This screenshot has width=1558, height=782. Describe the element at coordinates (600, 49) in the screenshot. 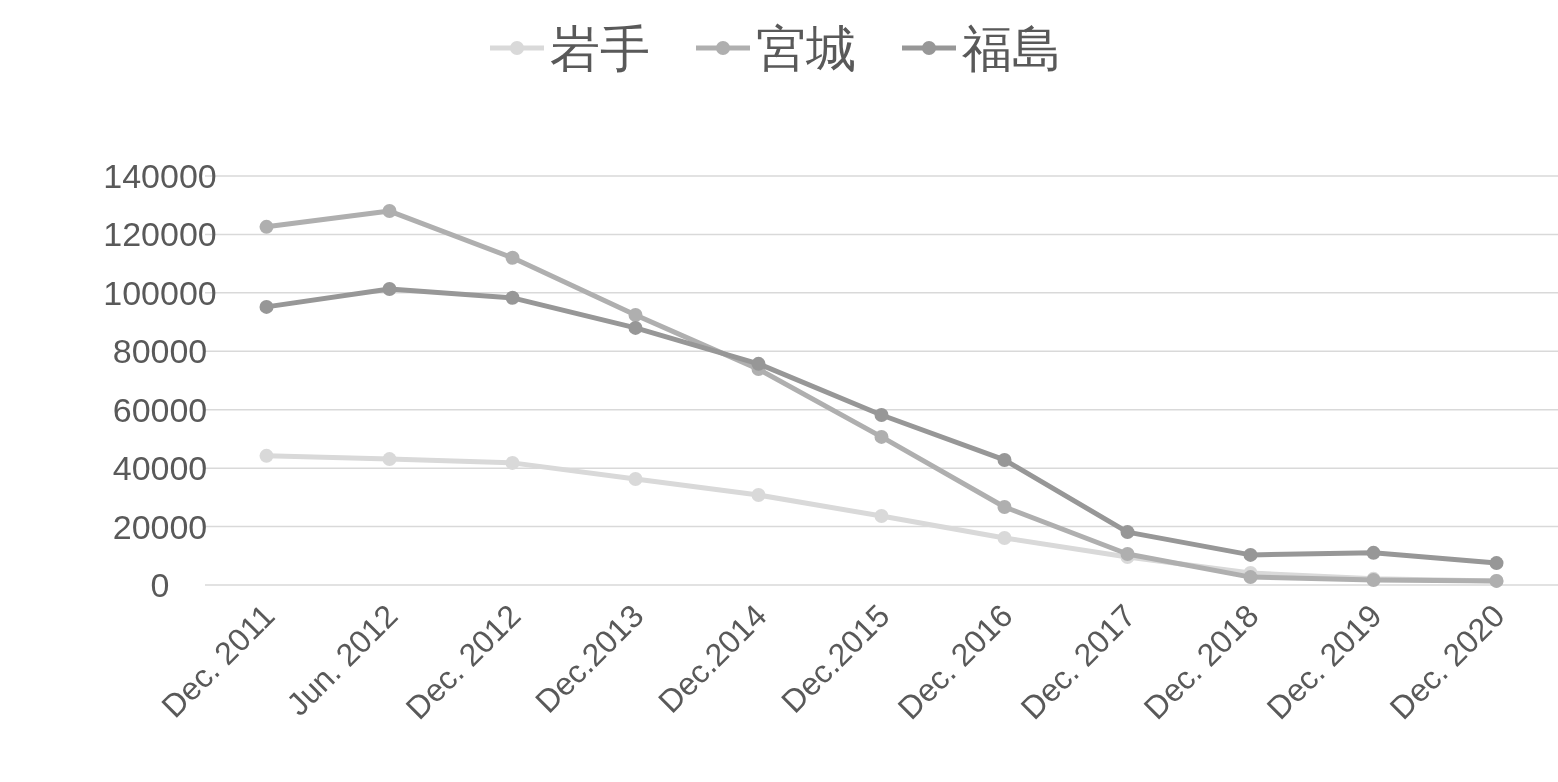

I see `legend-label: 岩手` at that location.